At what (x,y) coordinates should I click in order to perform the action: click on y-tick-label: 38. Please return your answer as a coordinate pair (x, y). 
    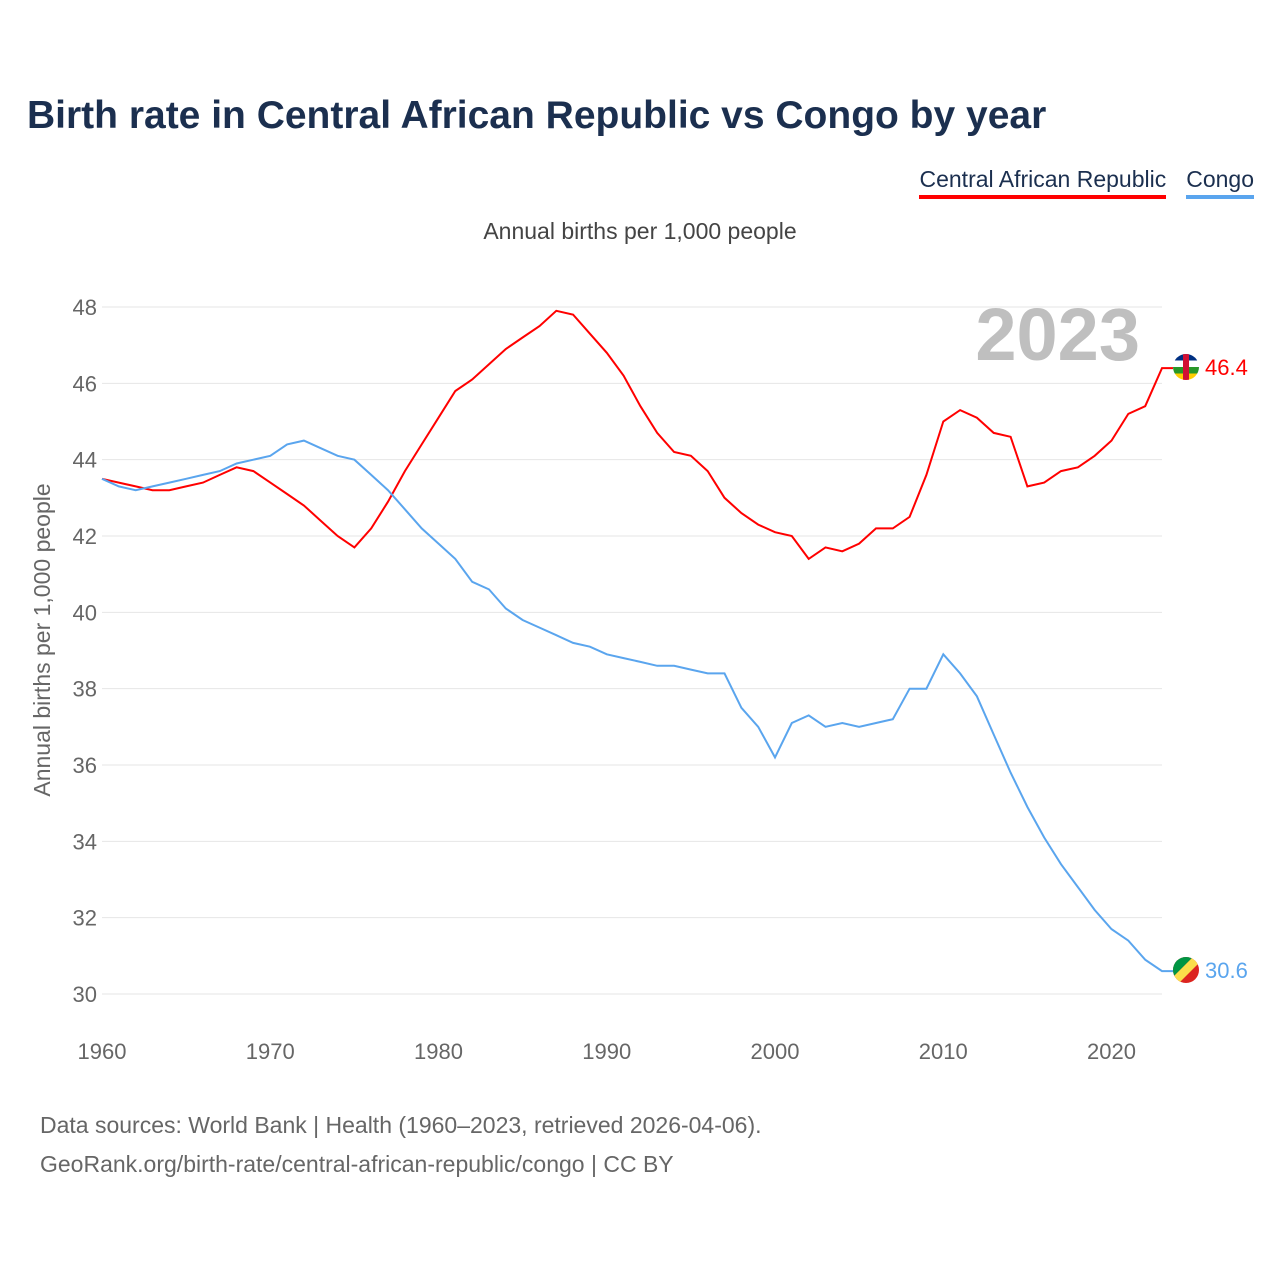
    Looking at the image, I should click on (85, 689).